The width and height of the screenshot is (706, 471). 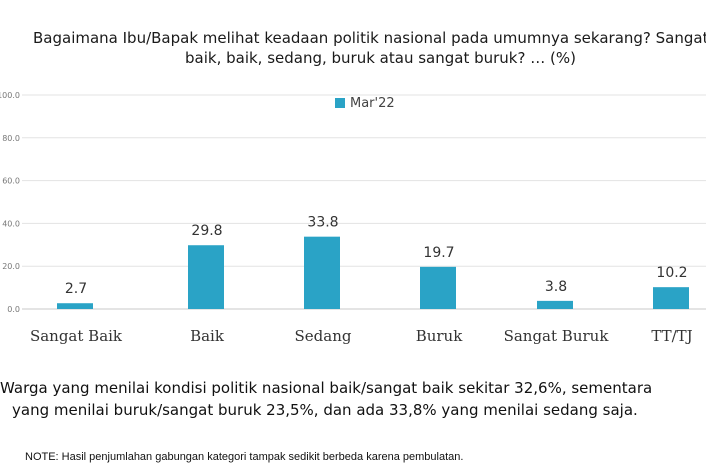 I want to click on y-tick-label: 100.0, so click(x=10, y=95).